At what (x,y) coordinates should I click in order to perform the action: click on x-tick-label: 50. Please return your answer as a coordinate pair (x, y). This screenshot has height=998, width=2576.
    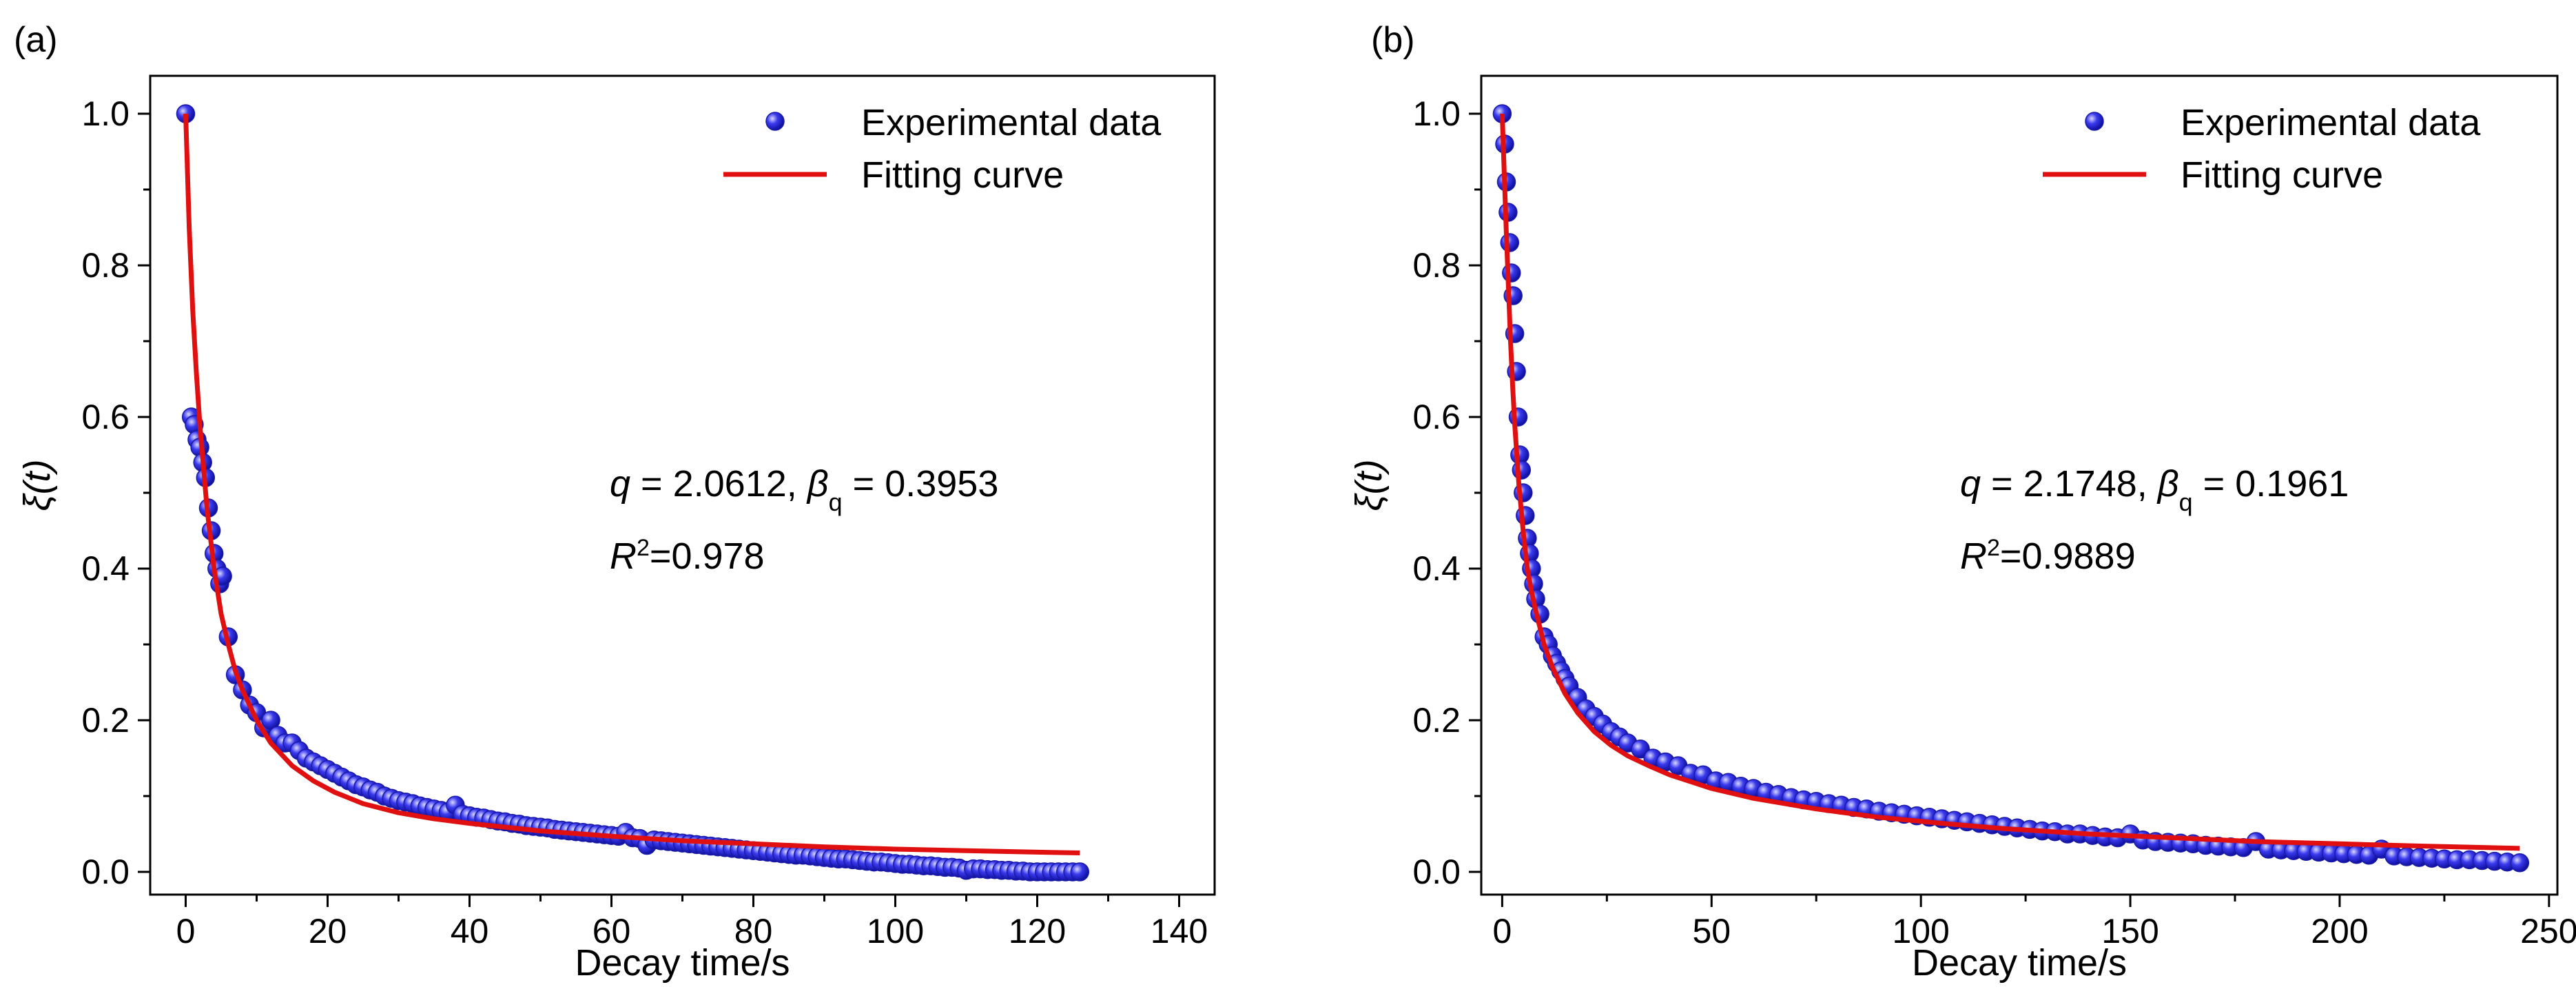
    Looking at the image, I should click on (1711, 931).